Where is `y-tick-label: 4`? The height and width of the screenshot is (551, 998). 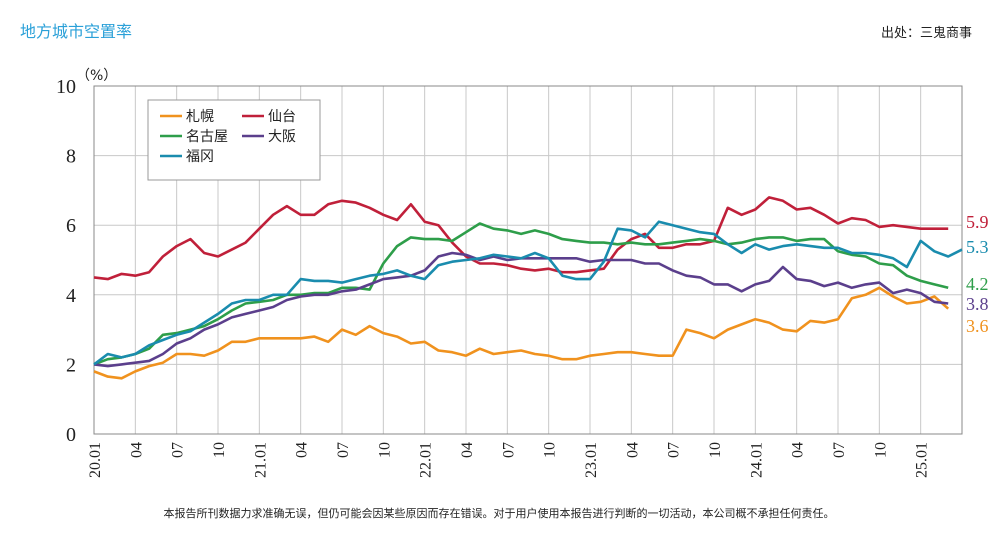 y-tick-label: 4 is located at coordinates (71, 296).